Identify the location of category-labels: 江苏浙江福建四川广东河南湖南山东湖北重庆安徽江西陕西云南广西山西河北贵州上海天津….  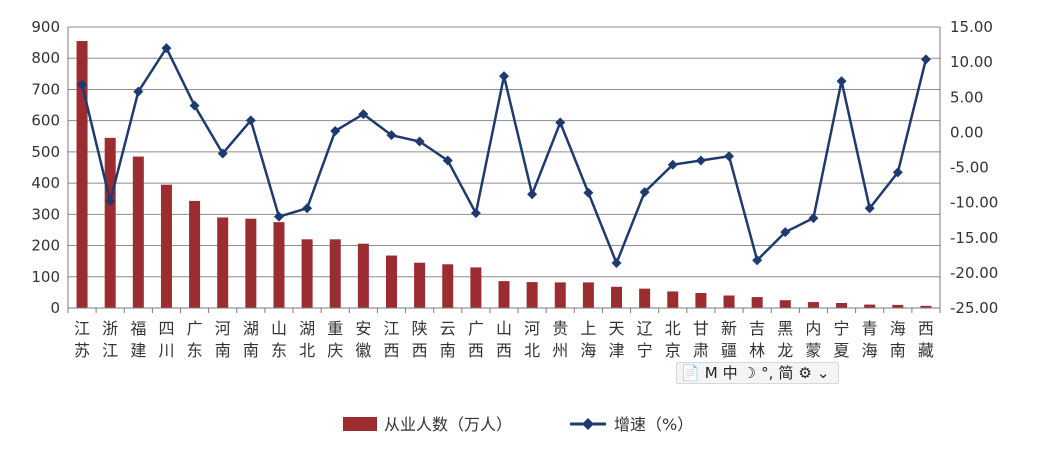
(504, 339).